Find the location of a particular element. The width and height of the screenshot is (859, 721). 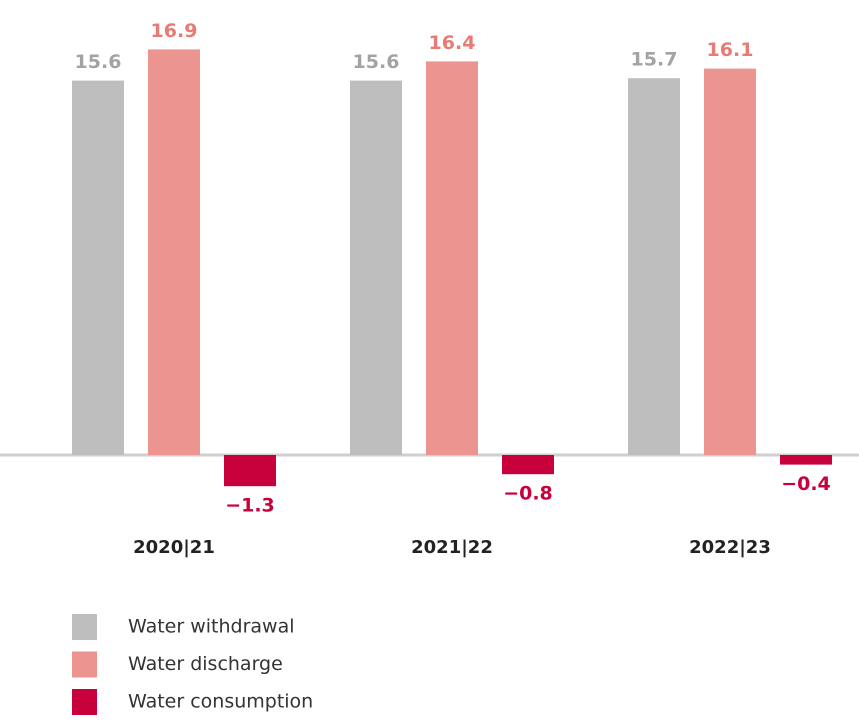

value-label: −0.4 is located at coordinates (806, 484).